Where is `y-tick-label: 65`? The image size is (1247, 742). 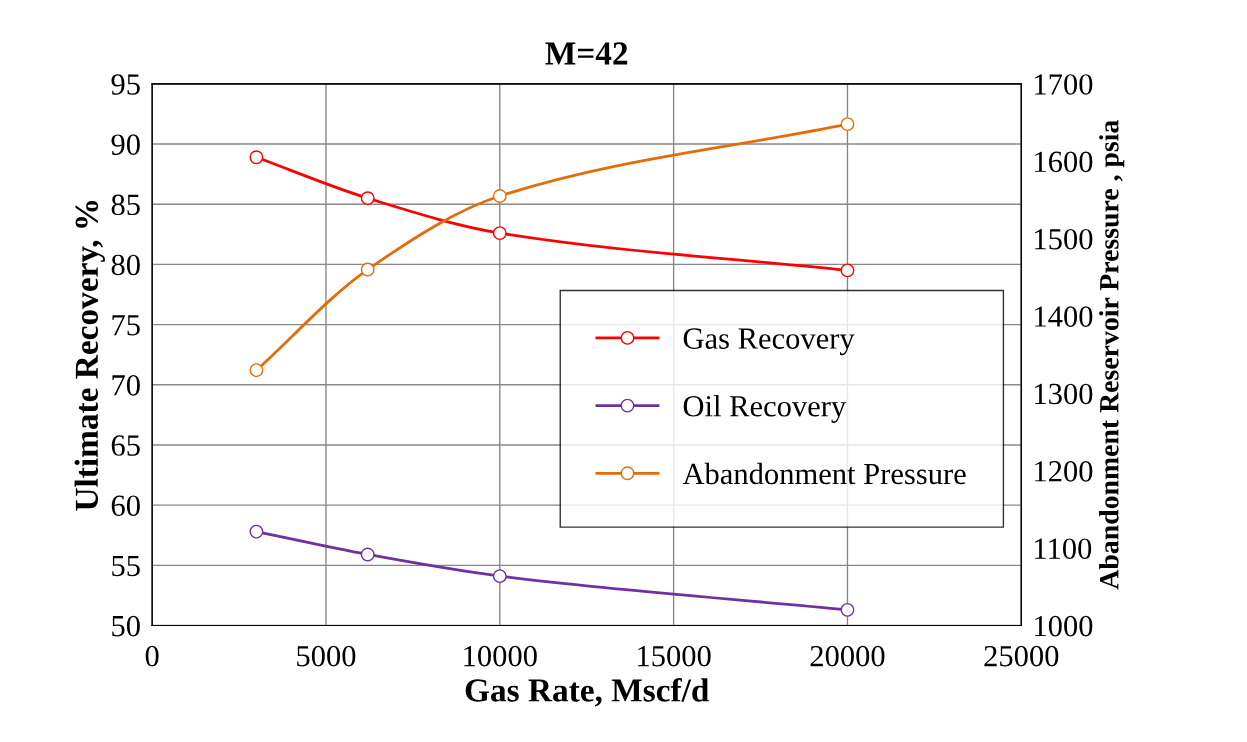
y-tick-label: 65 is located at coordinates (125, 445).